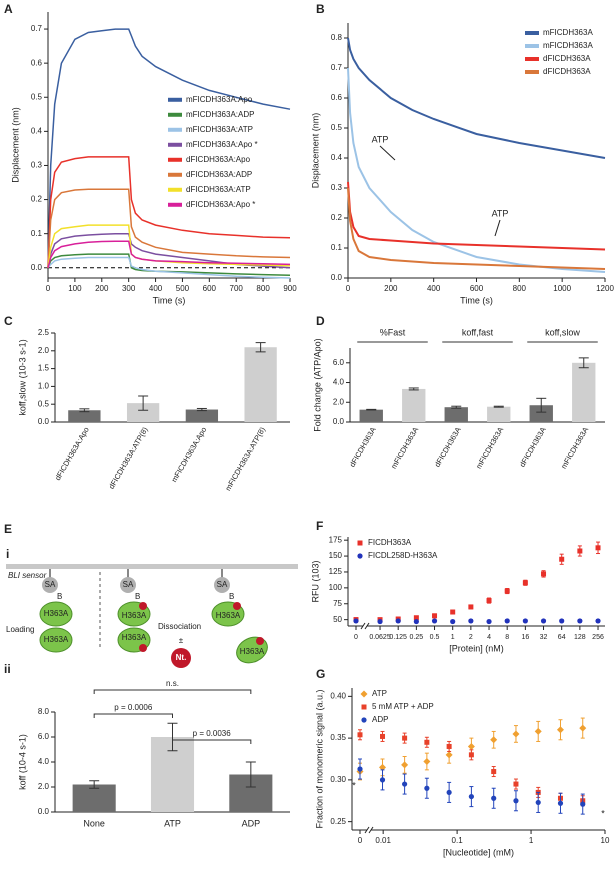 The width and height of the screenshot is (615, 887). What do you see at coordinates (37, 130) in the screenshot?
I see `y-tick-label: 0.4` at bounding box center [37, 130].